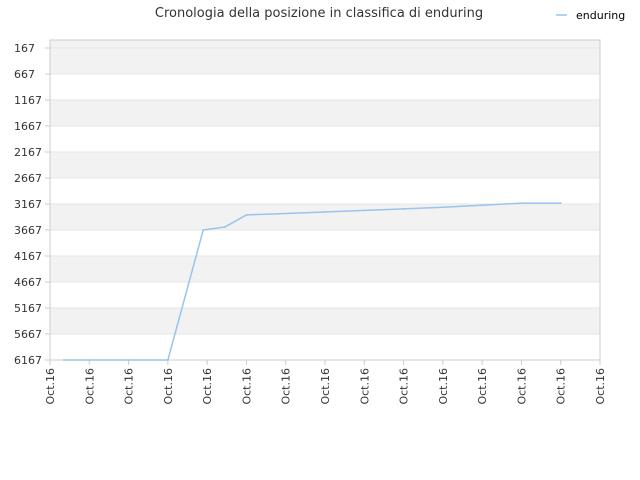 This screenshot has height=480, width=640. What do you see at coordinates (24, 74) in the screenshot?
I see `y-tick-label: 667` at bounding box center [24, 74].